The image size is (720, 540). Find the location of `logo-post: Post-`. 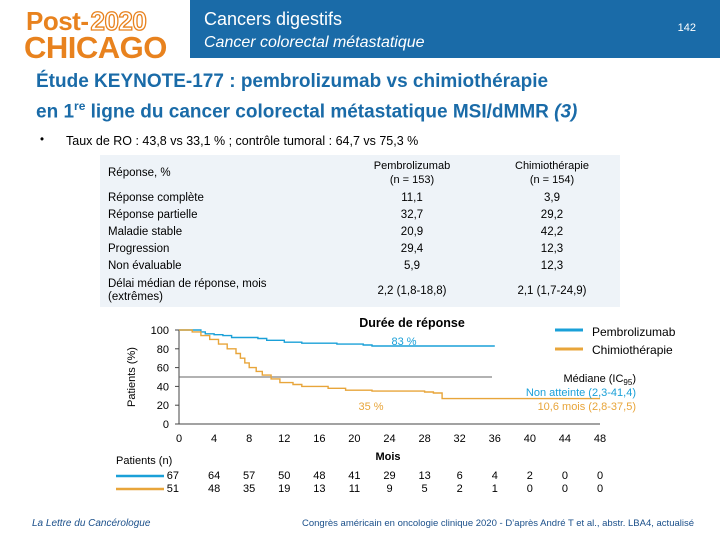

logo-post: Post- is located at coordinates (57, 21).